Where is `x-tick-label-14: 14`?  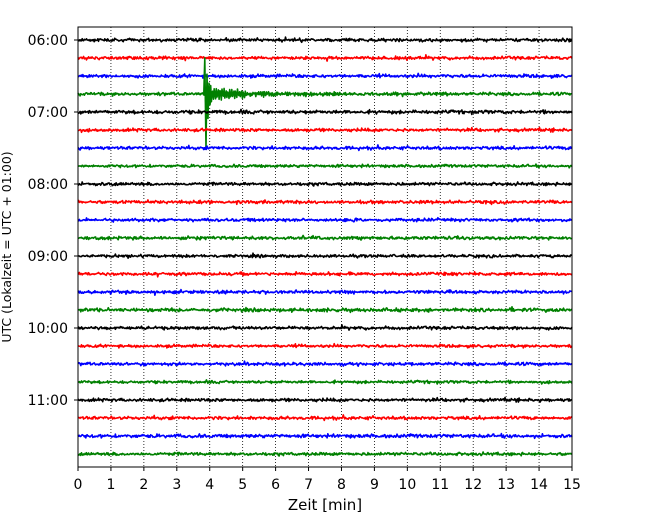 x-tick-label-14: 14 is located at coordinates (539, 485).